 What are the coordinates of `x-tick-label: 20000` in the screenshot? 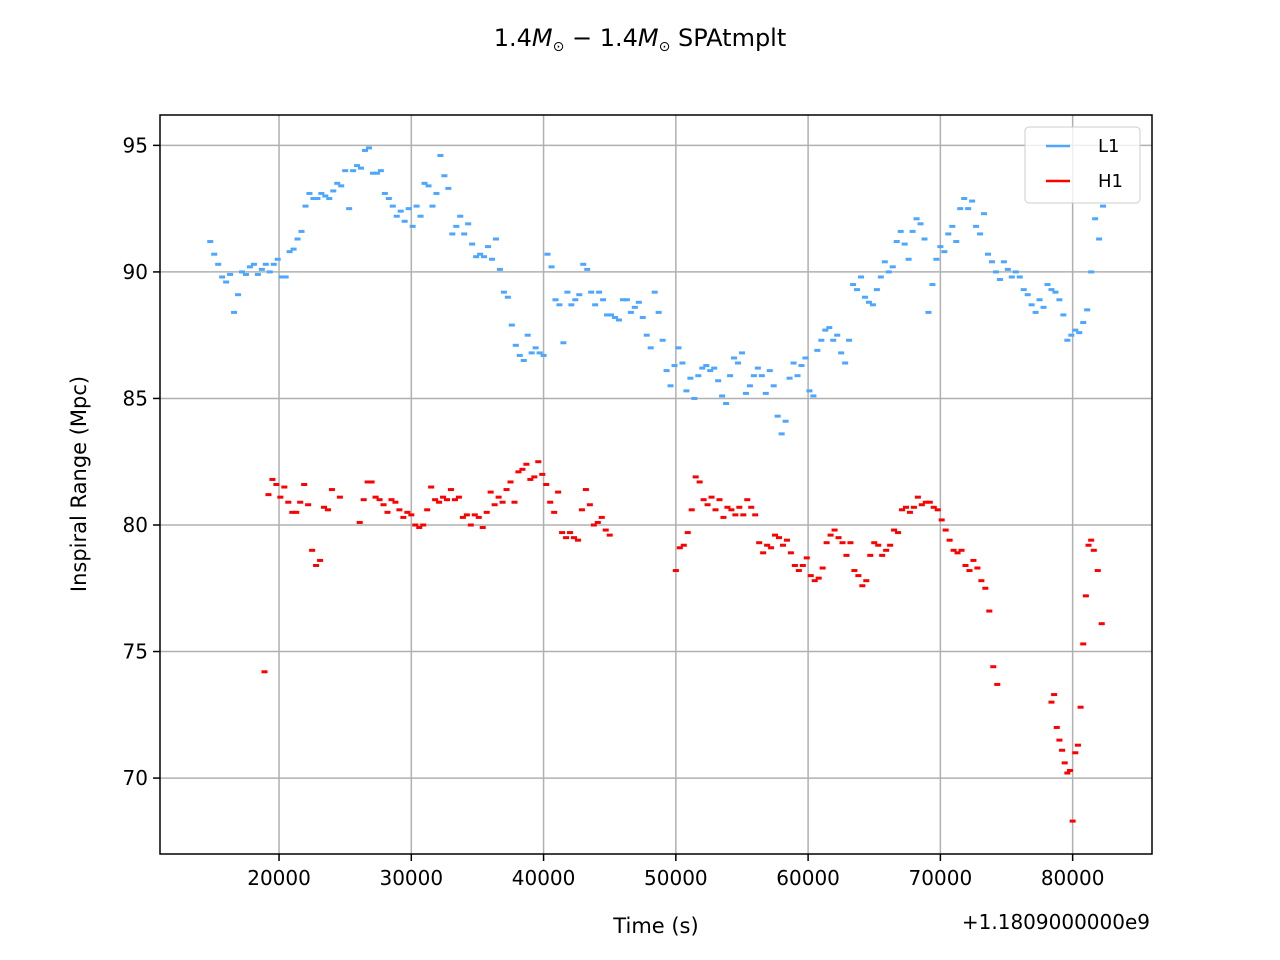 It's located at (279, 878).